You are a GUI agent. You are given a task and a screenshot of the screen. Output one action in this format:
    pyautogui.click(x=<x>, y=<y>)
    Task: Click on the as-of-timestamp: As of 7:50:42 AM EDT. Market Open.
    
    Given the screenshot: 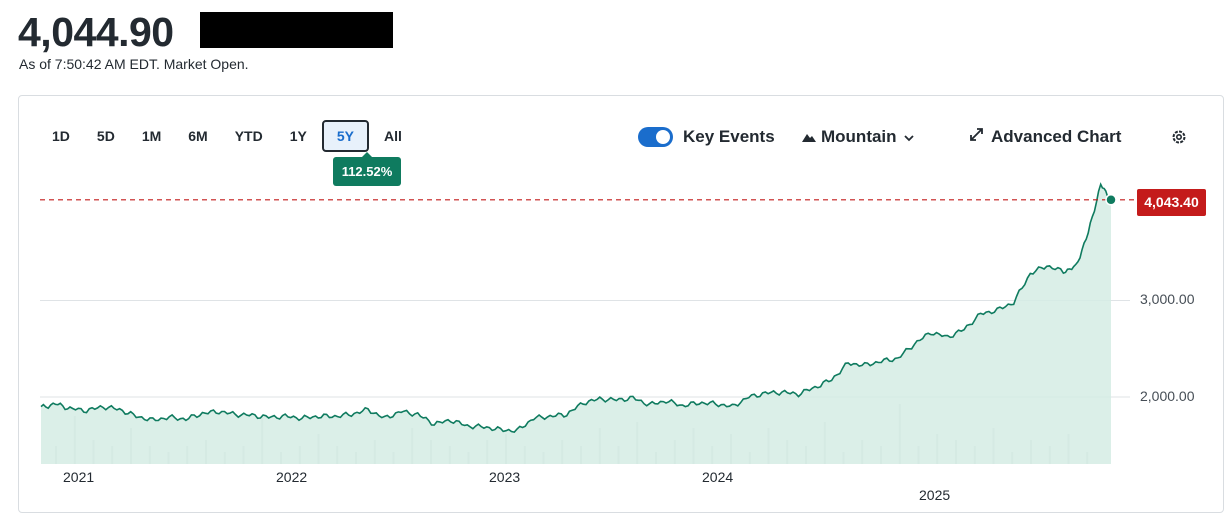 What is the action you would take?
    pyautogui.click(x=134, y=64)
    